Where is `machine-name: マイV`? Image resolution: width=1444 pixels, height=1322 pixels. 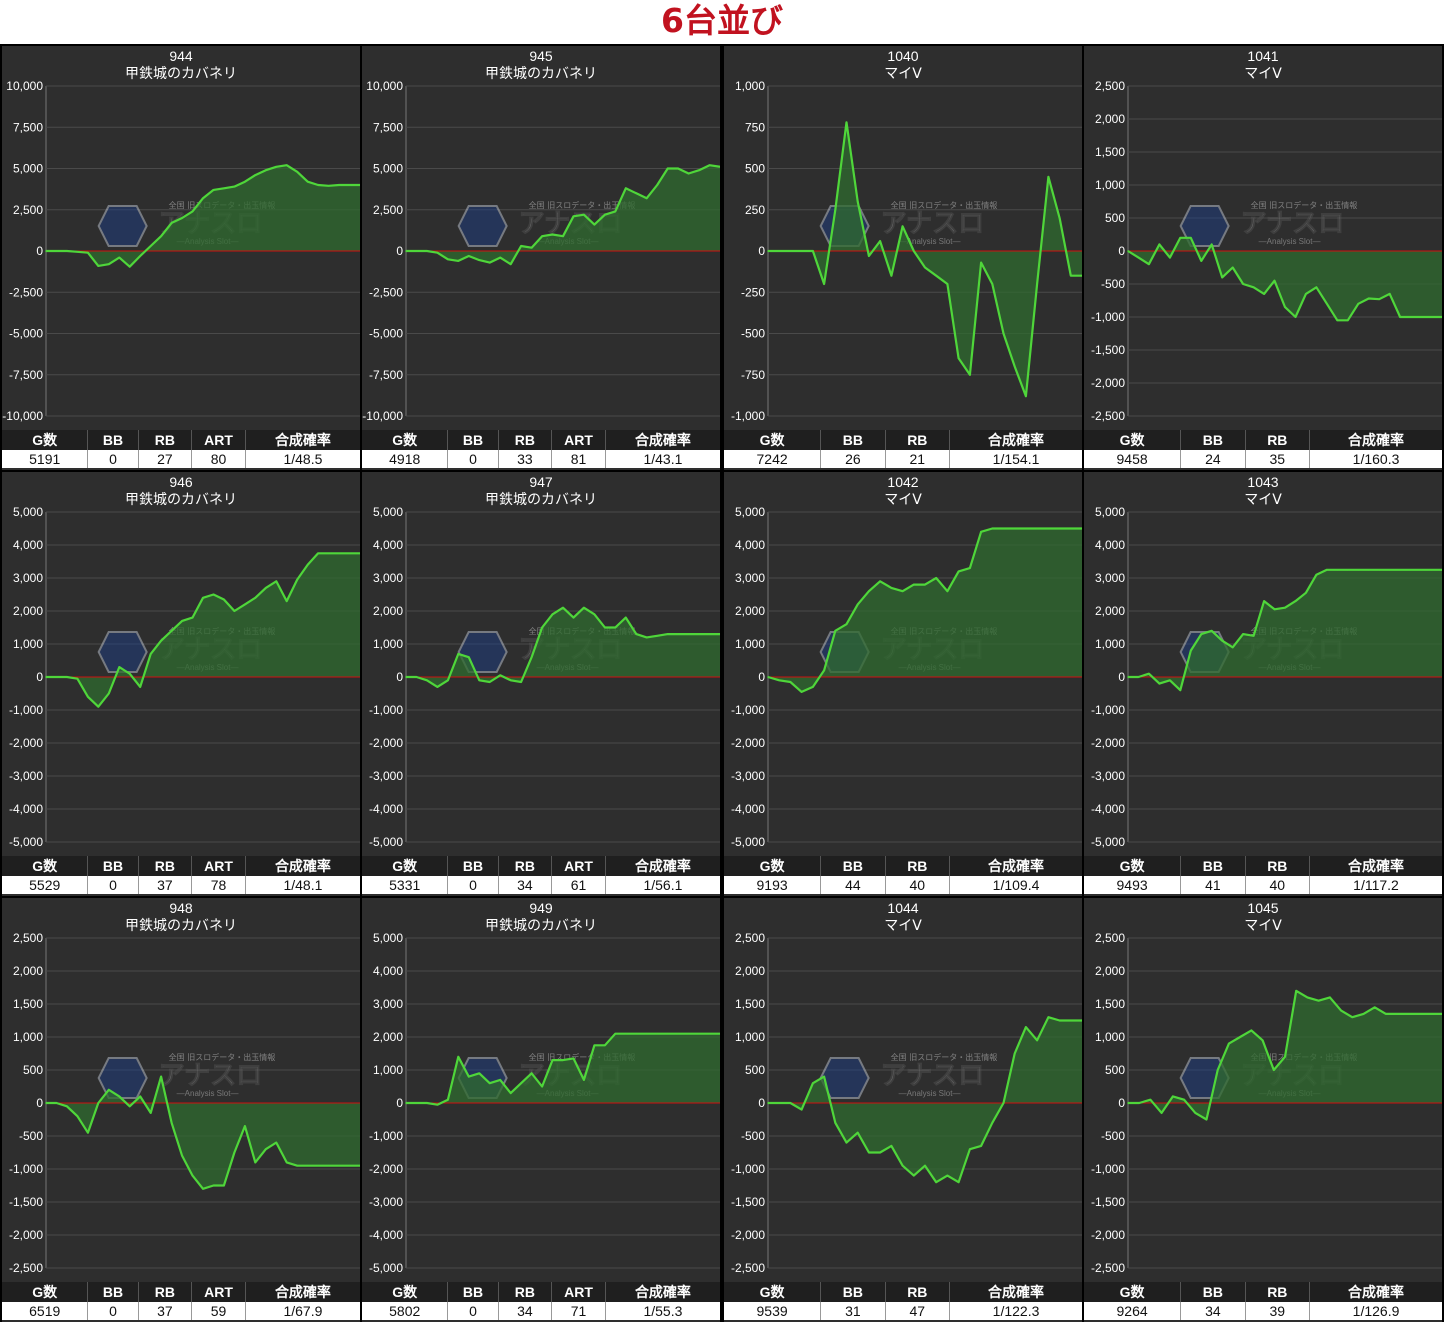
machine-name: マイV is located at coordinates (1263, 74).